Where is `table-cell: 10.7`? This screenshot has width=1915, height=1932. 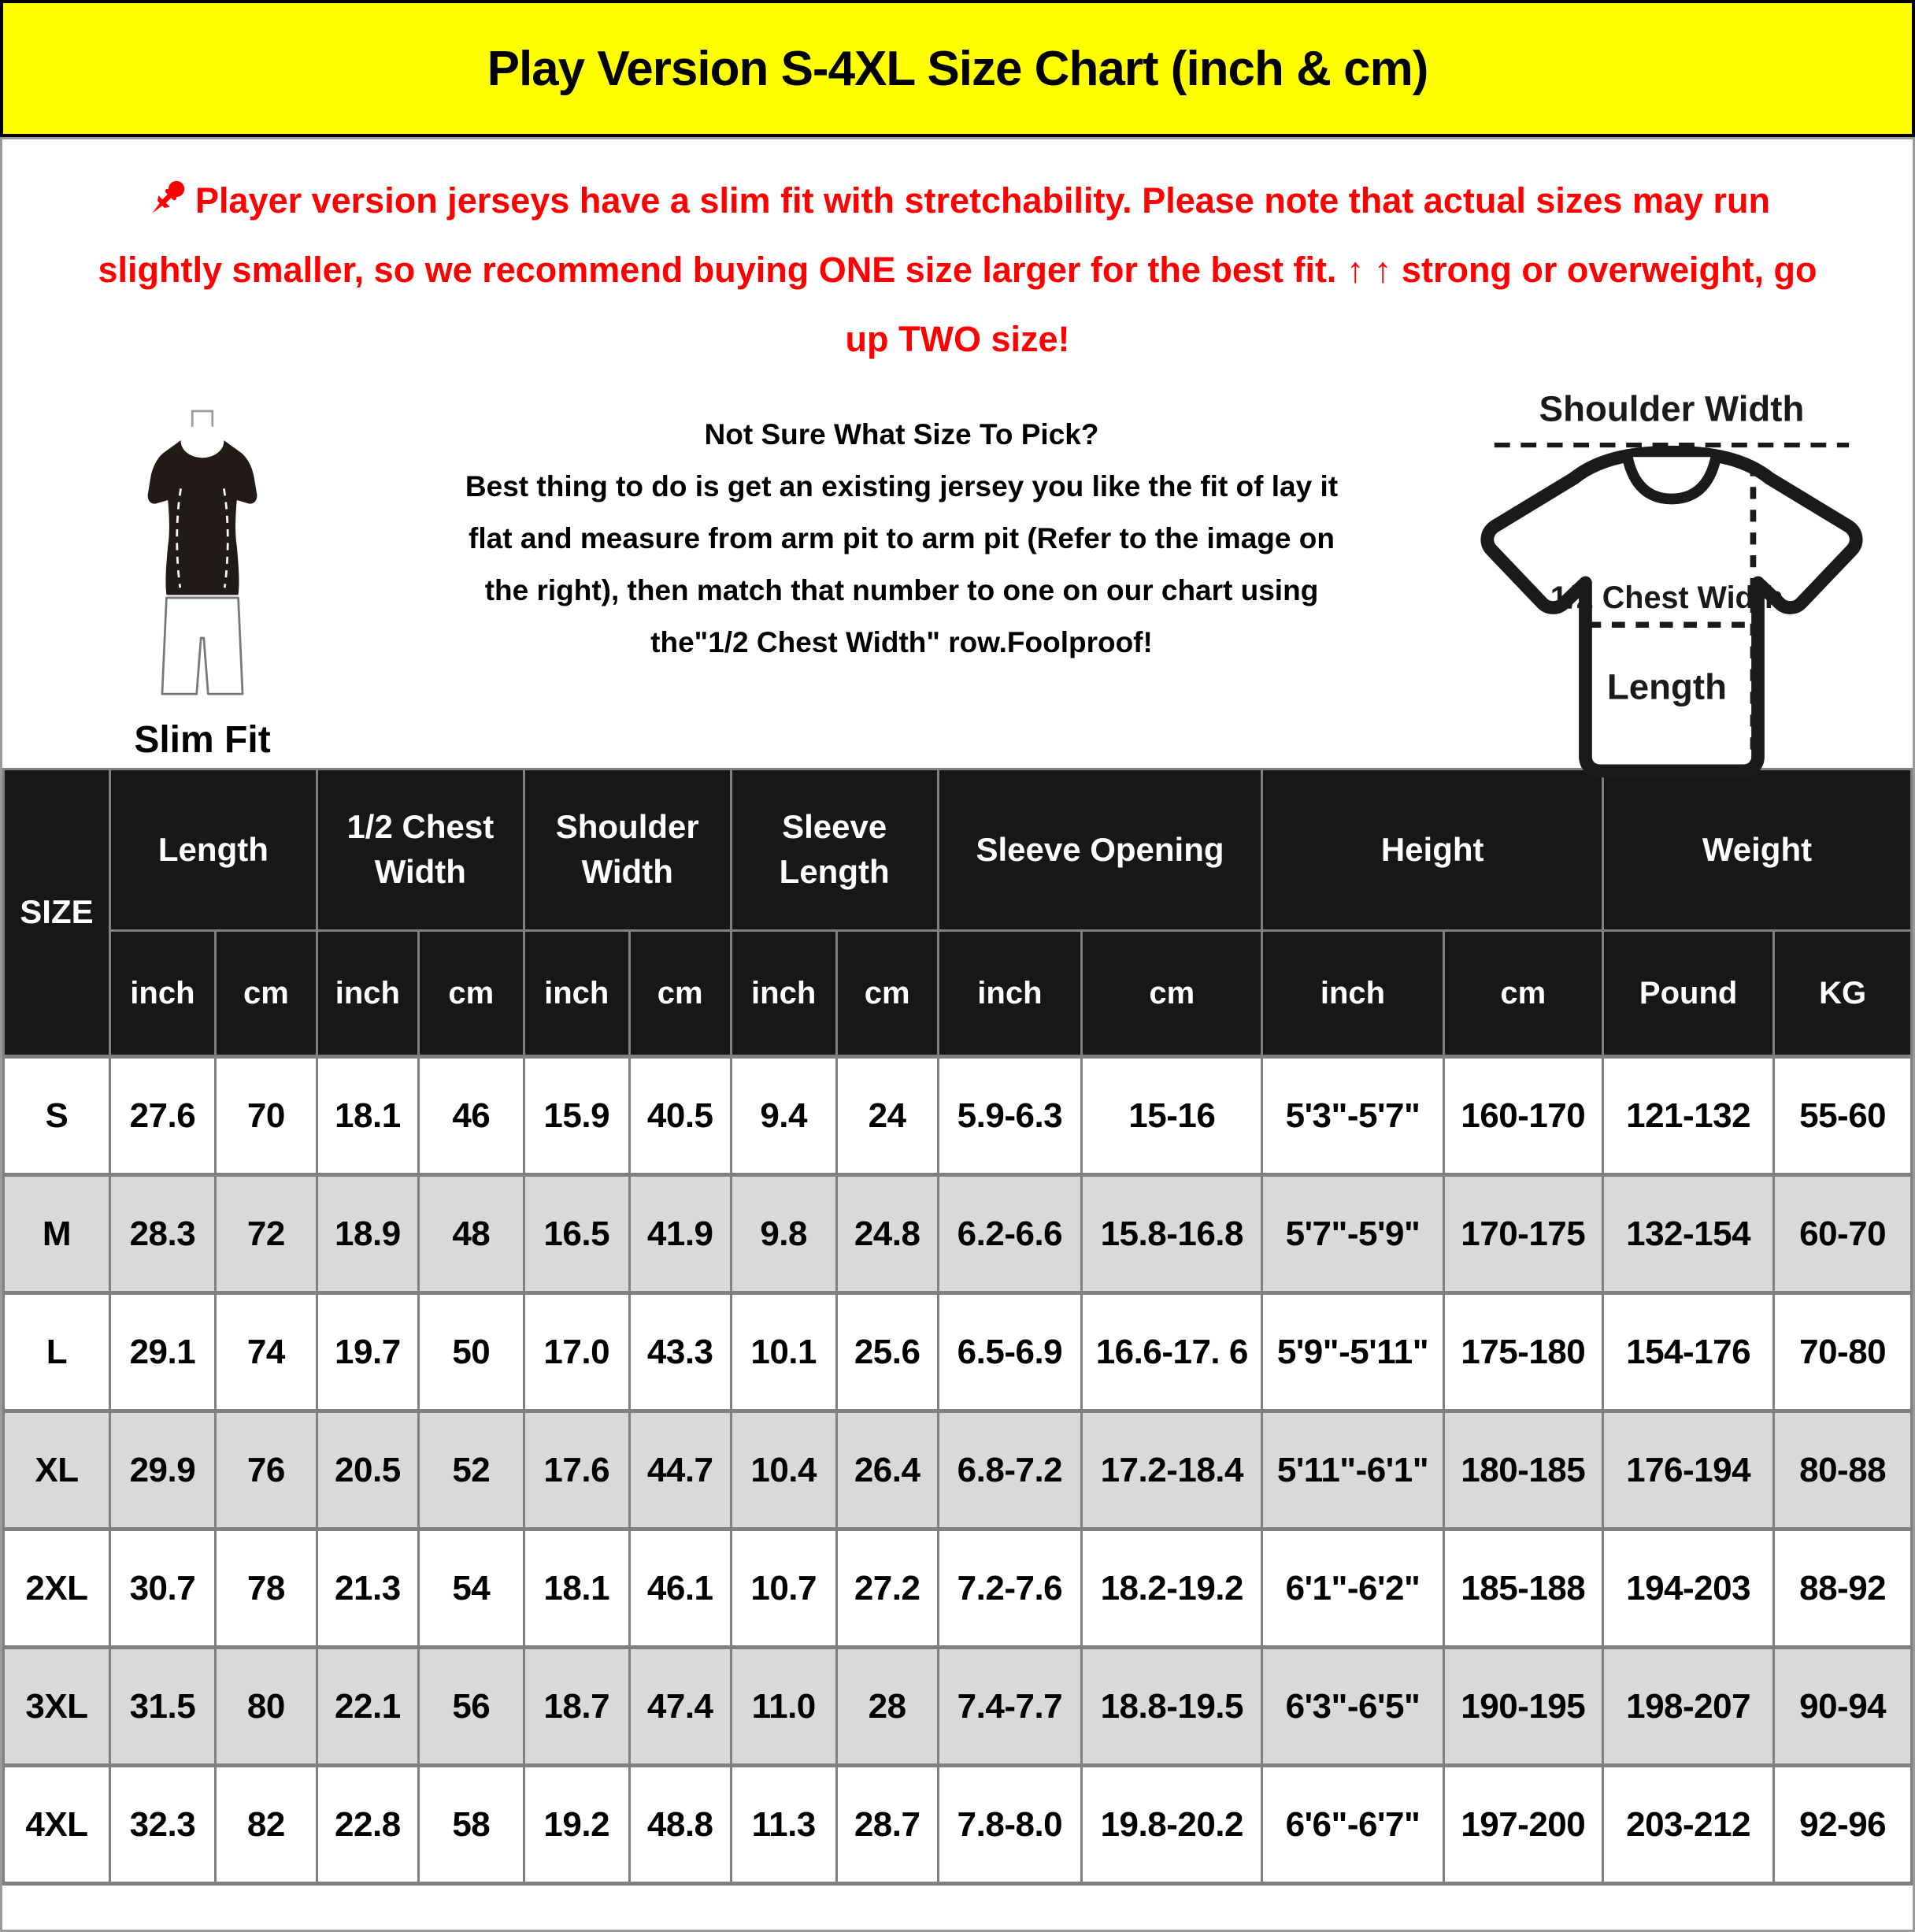
table-cell: 10.7 is located at coordinates (783, 1588).